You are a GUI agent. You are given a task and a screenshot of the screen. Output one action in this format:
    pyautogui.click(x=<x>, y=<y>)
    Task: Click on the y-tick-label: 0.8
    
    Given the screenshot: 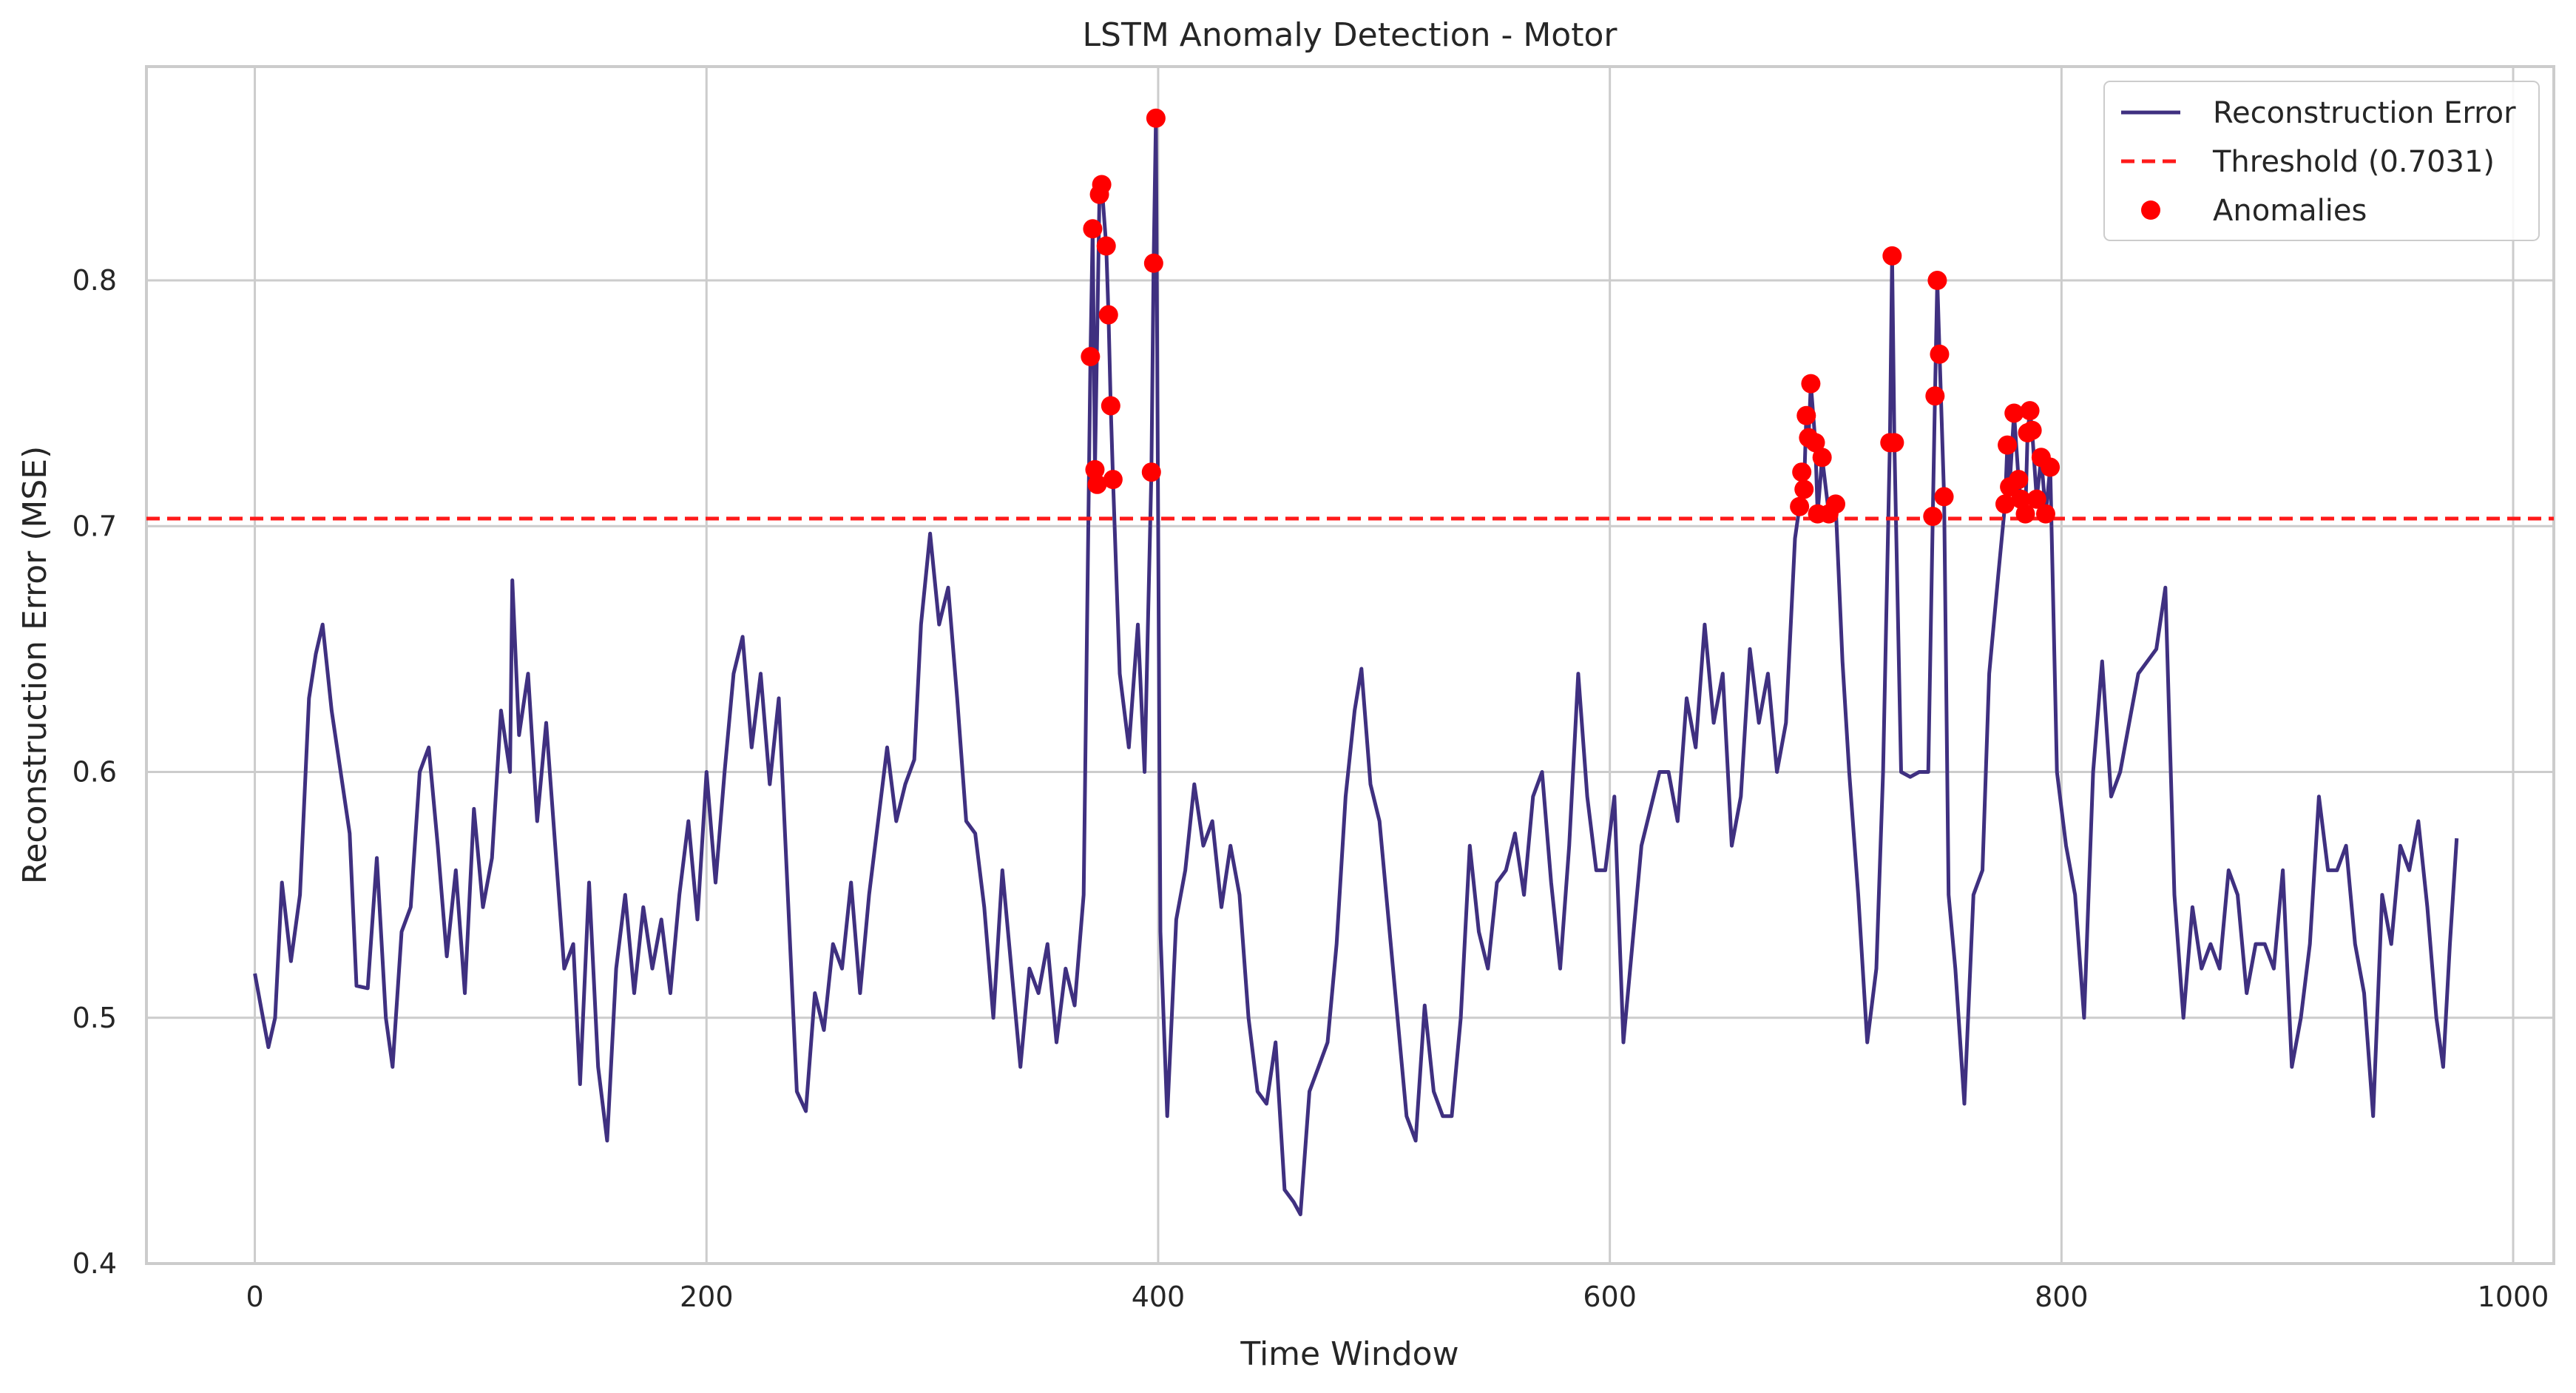 What is the action you would take?
    pyautogui.click(x=94, y=280)
    